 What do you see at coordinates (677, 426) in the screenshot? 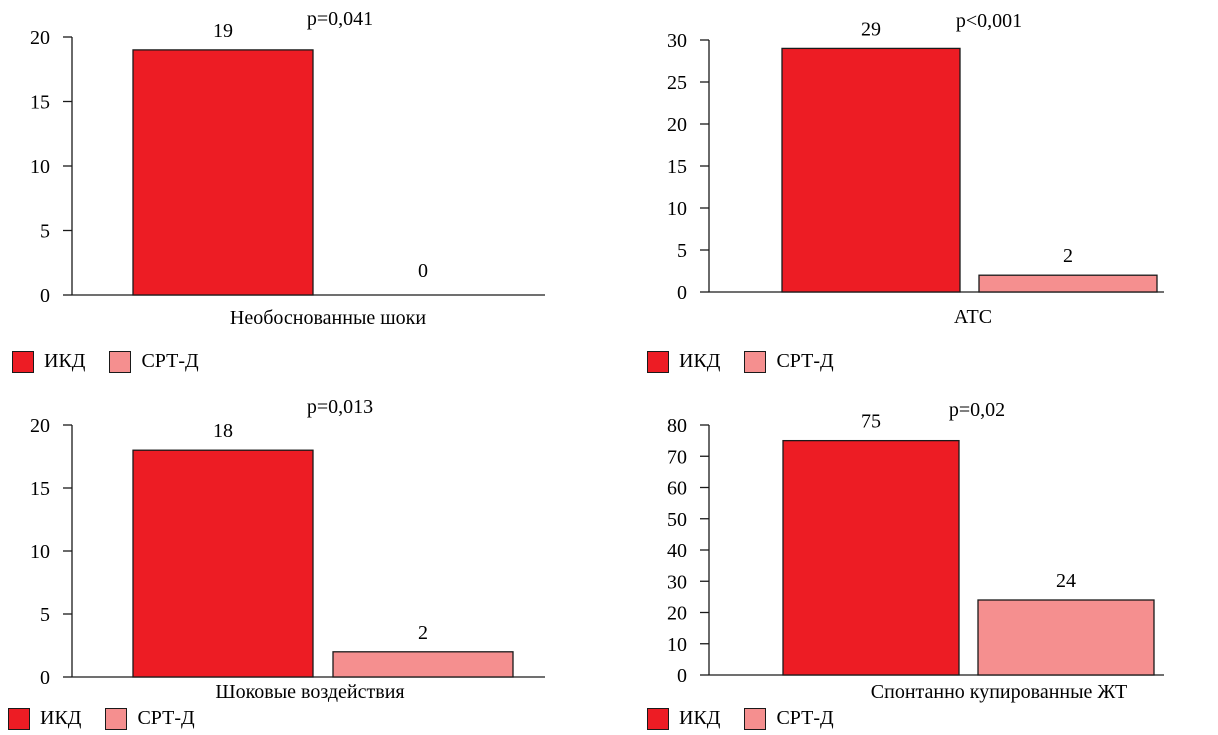
I see `y-tick-label: 80` at bounding box center [677, 426].